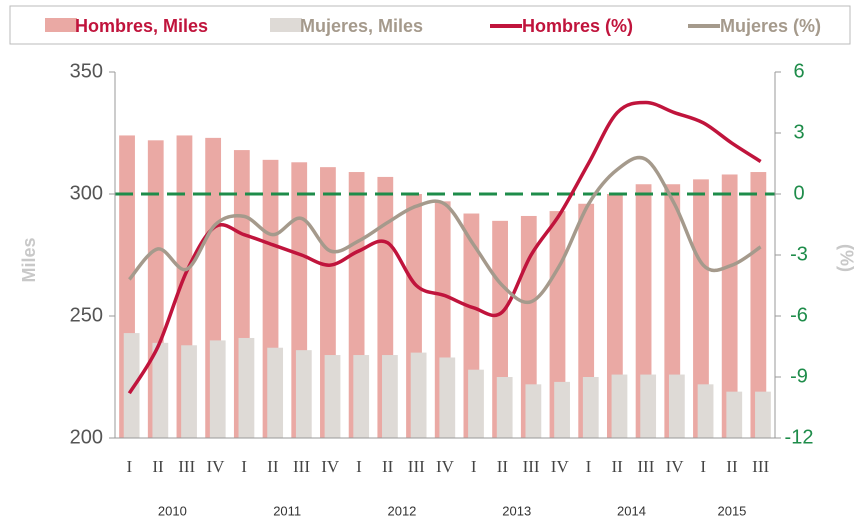  Describe the element at coordinates (287, 510) in the screenshot. I see `year-label: 2011` at that location.